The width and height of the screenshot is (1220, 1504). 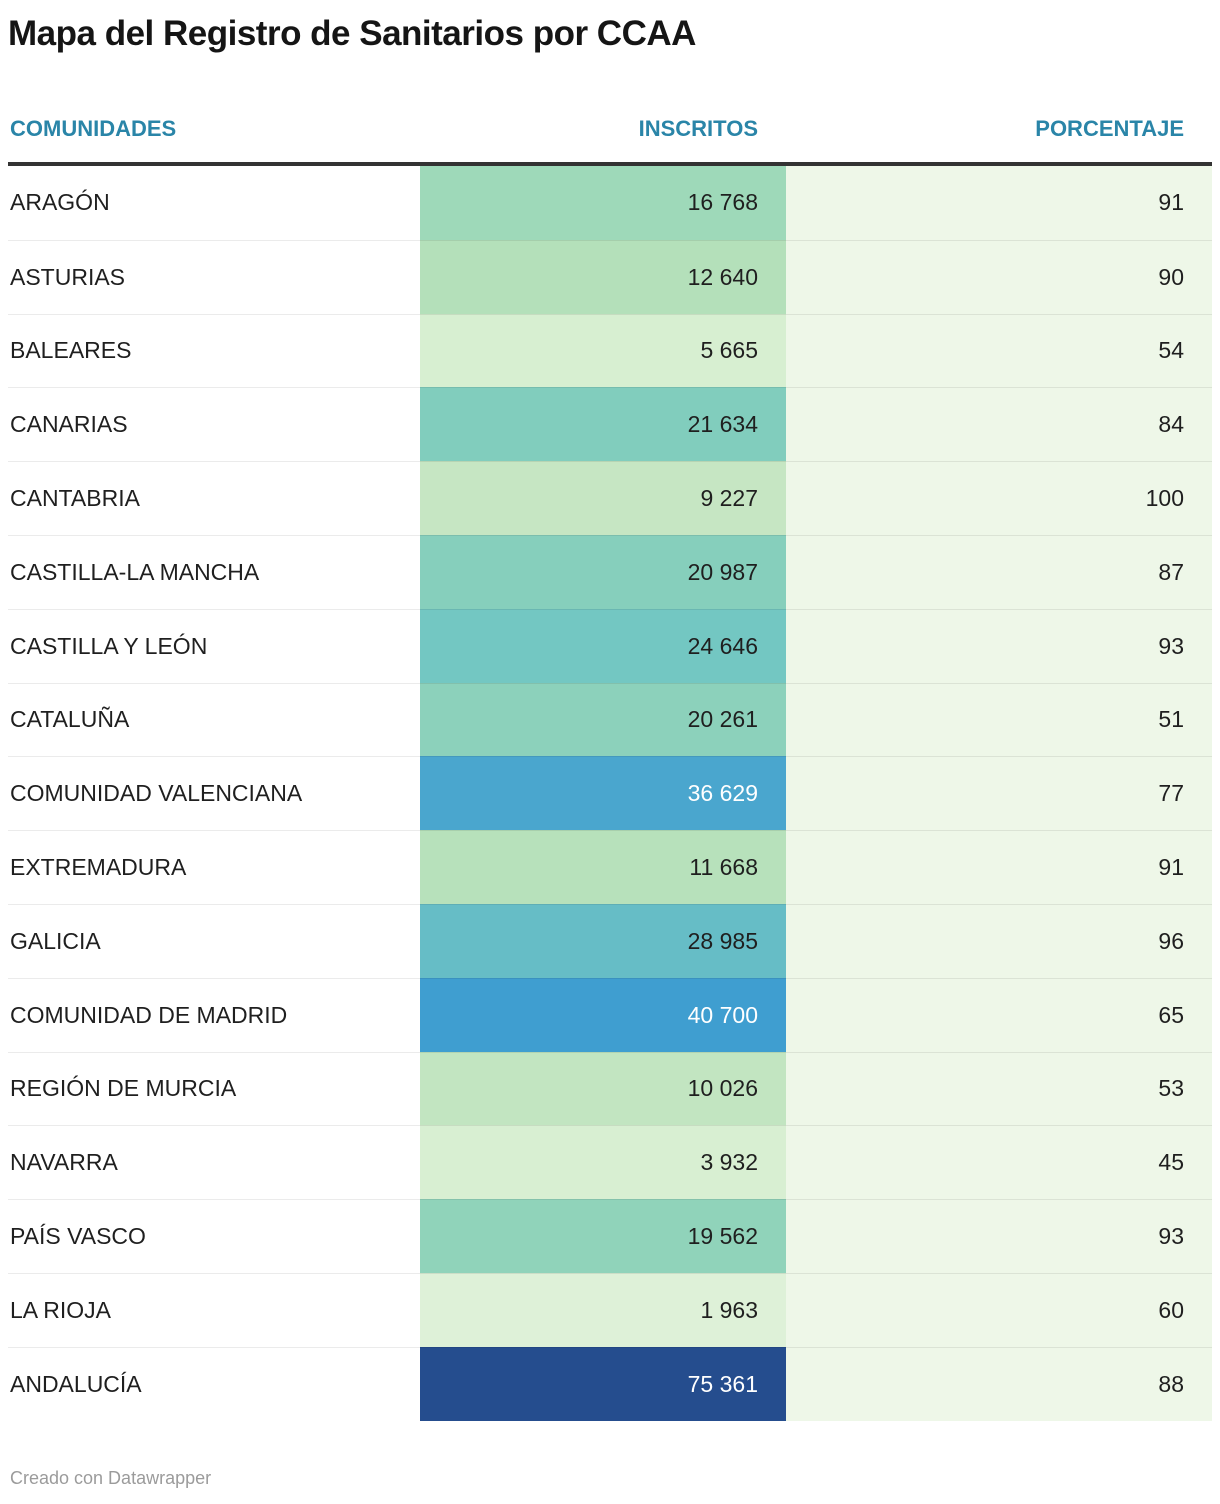 I want to click on row-label-comunidad: PAÍS VASCO, so click(x=214, y=1236).